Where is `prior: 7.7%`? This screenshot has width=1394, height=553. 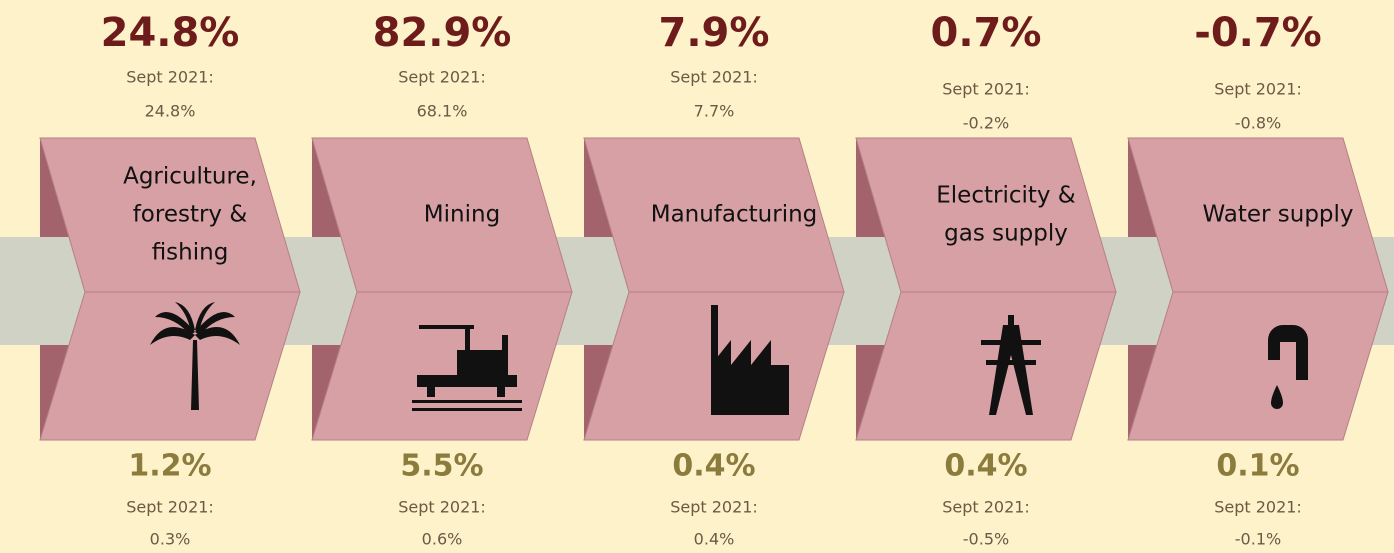 prior: 7.7% is located at coordinates (714, 111).